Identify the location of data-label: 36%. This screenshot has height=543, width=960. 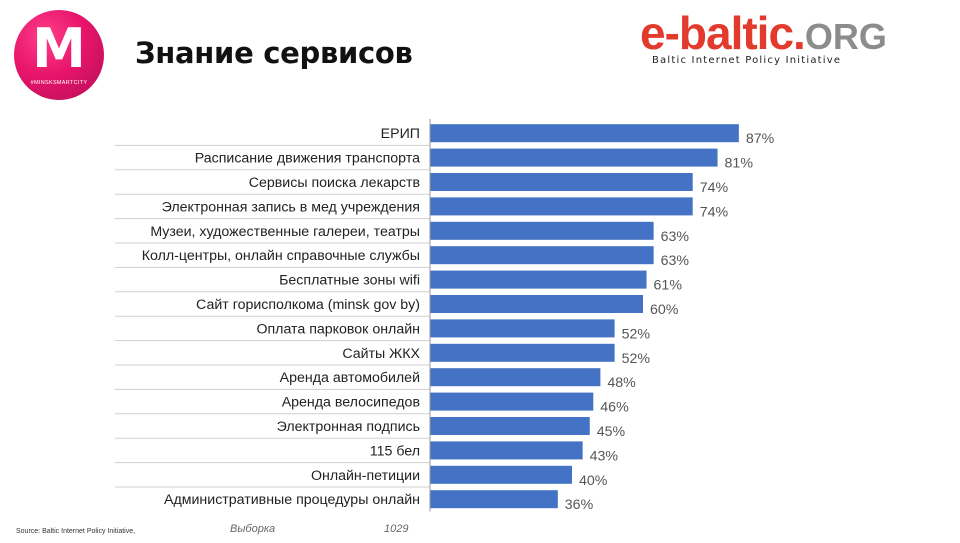
(579, 505).